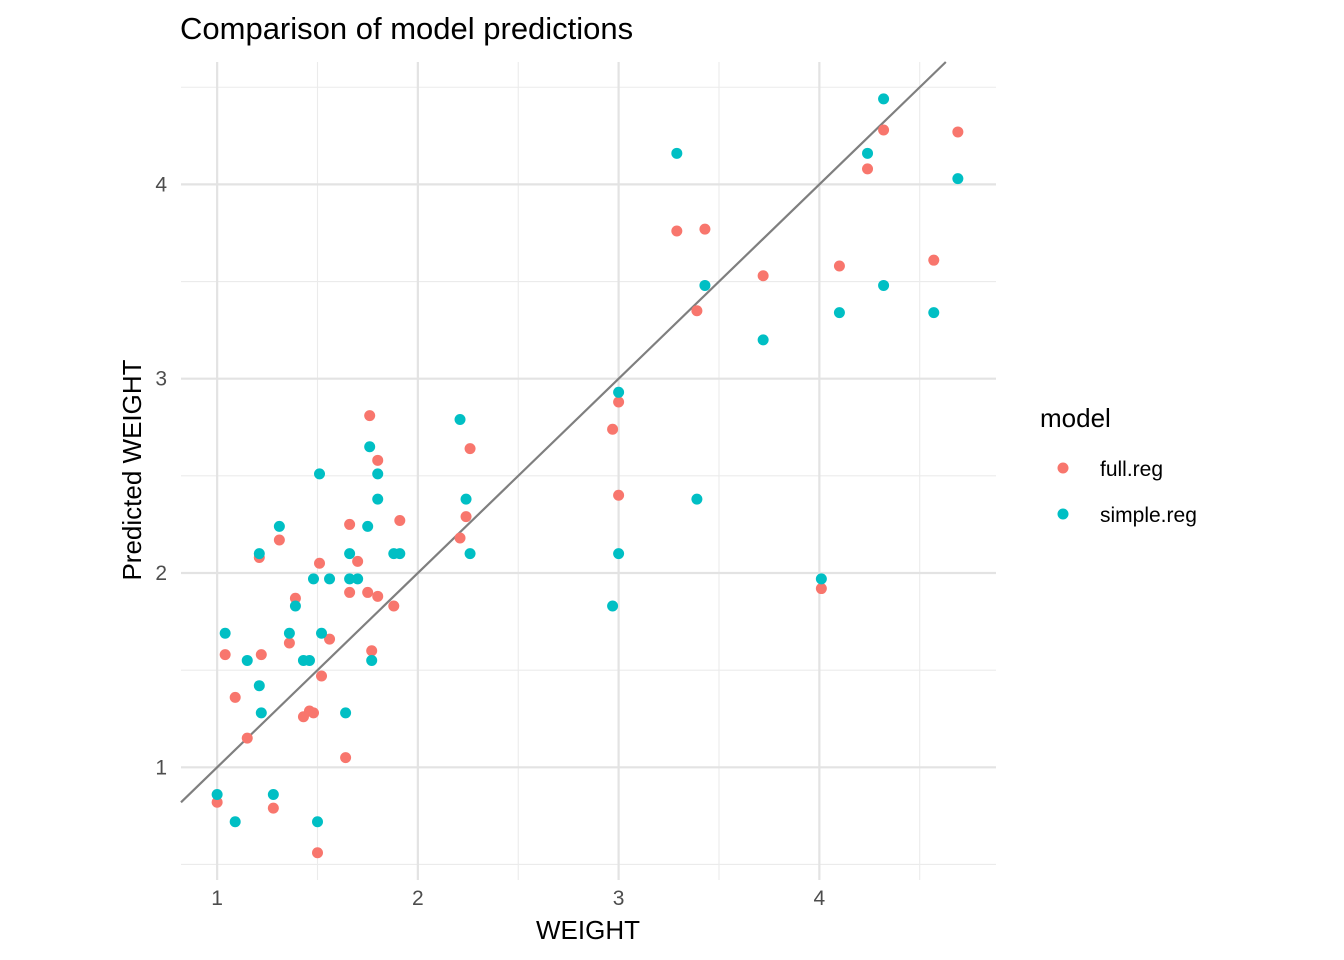 This screenshot has width=1344, height=960. I want to click on legend: model full.reg simple.reg, so click(1118, 465).